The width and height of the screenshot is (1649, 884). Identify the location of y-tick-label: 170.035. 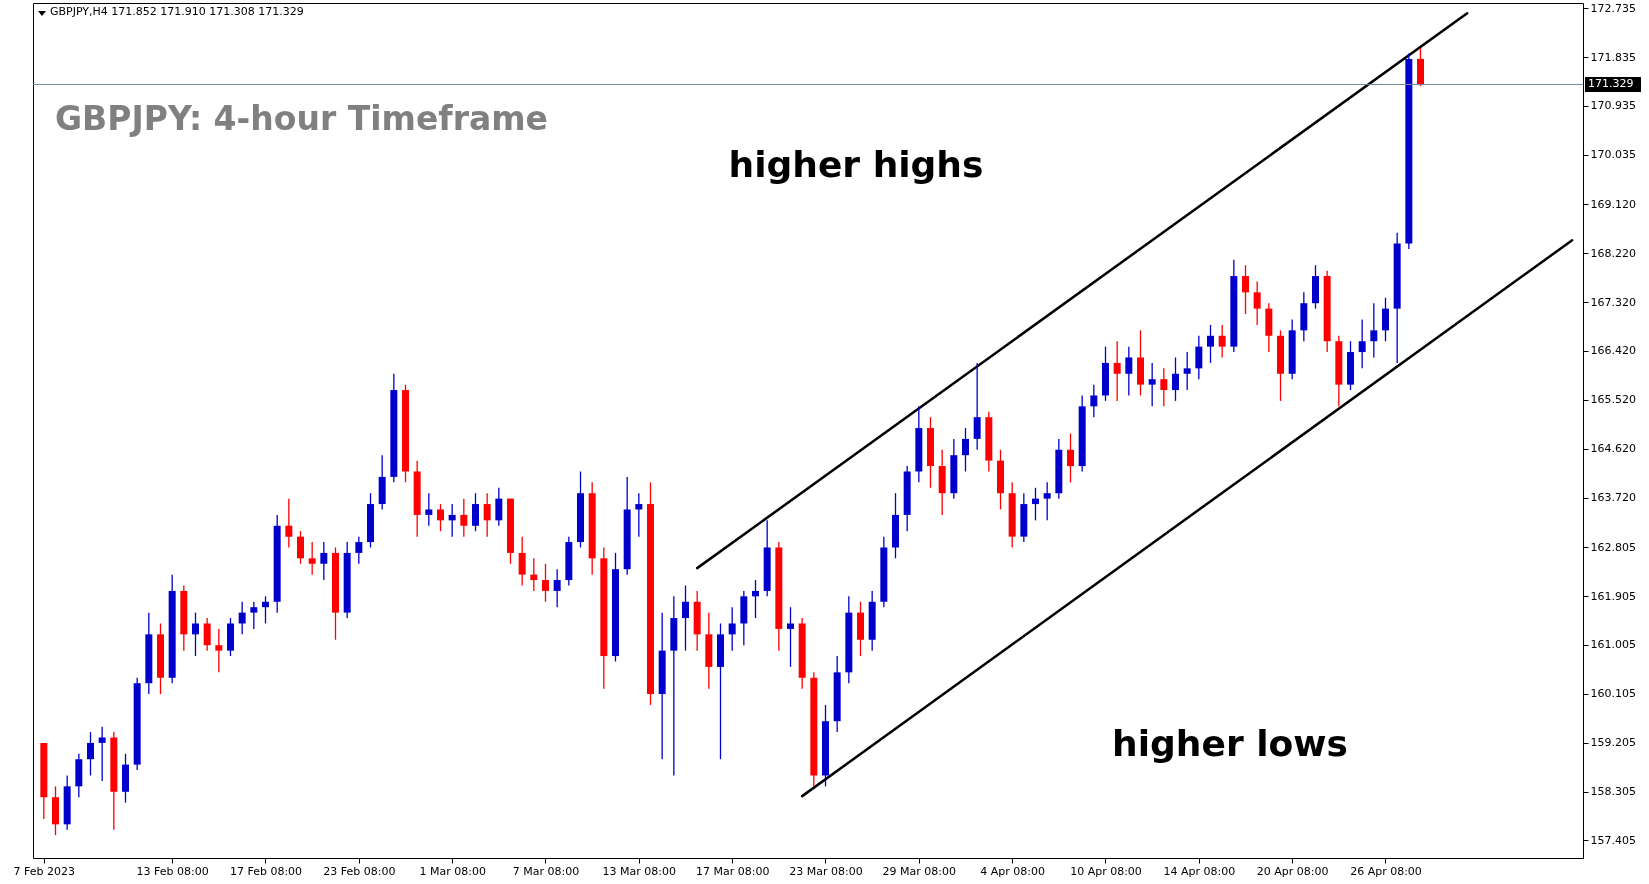
(1613, 155).